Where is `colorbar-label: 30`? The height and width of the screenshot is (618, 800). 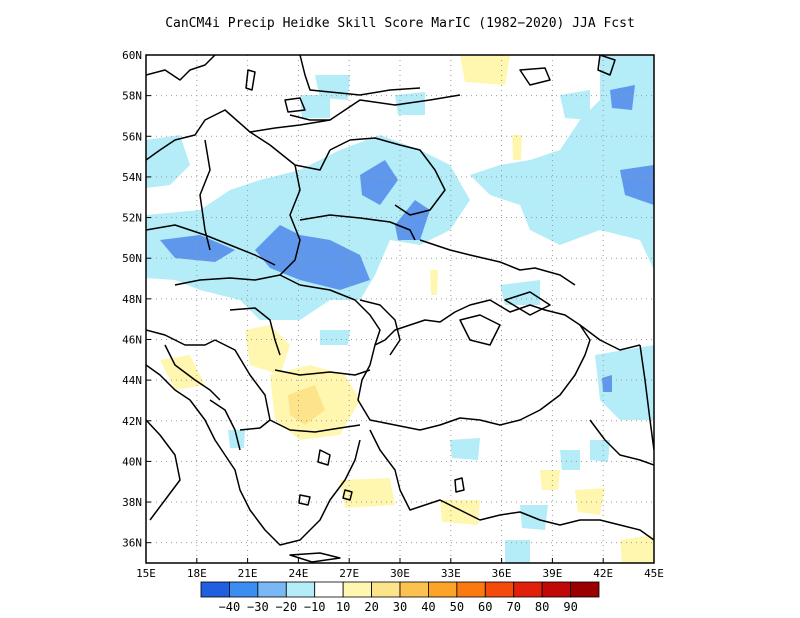 colorbar-label: 30 is located at coordinates (400, 607).